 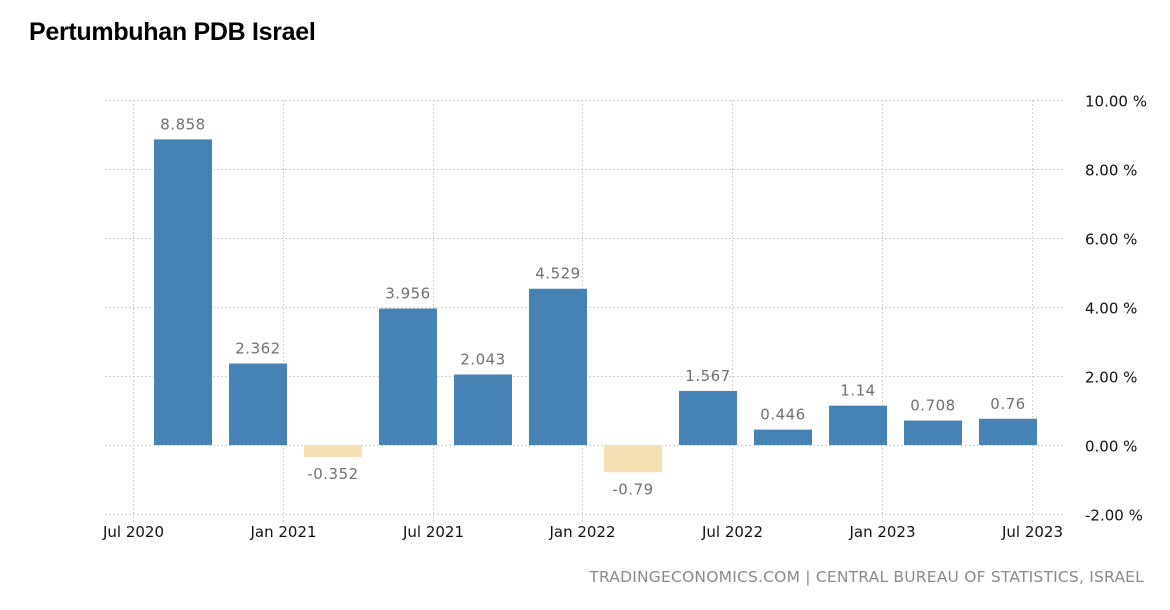 I want to click on data-label: 2.362, so click(x=257, y=349).